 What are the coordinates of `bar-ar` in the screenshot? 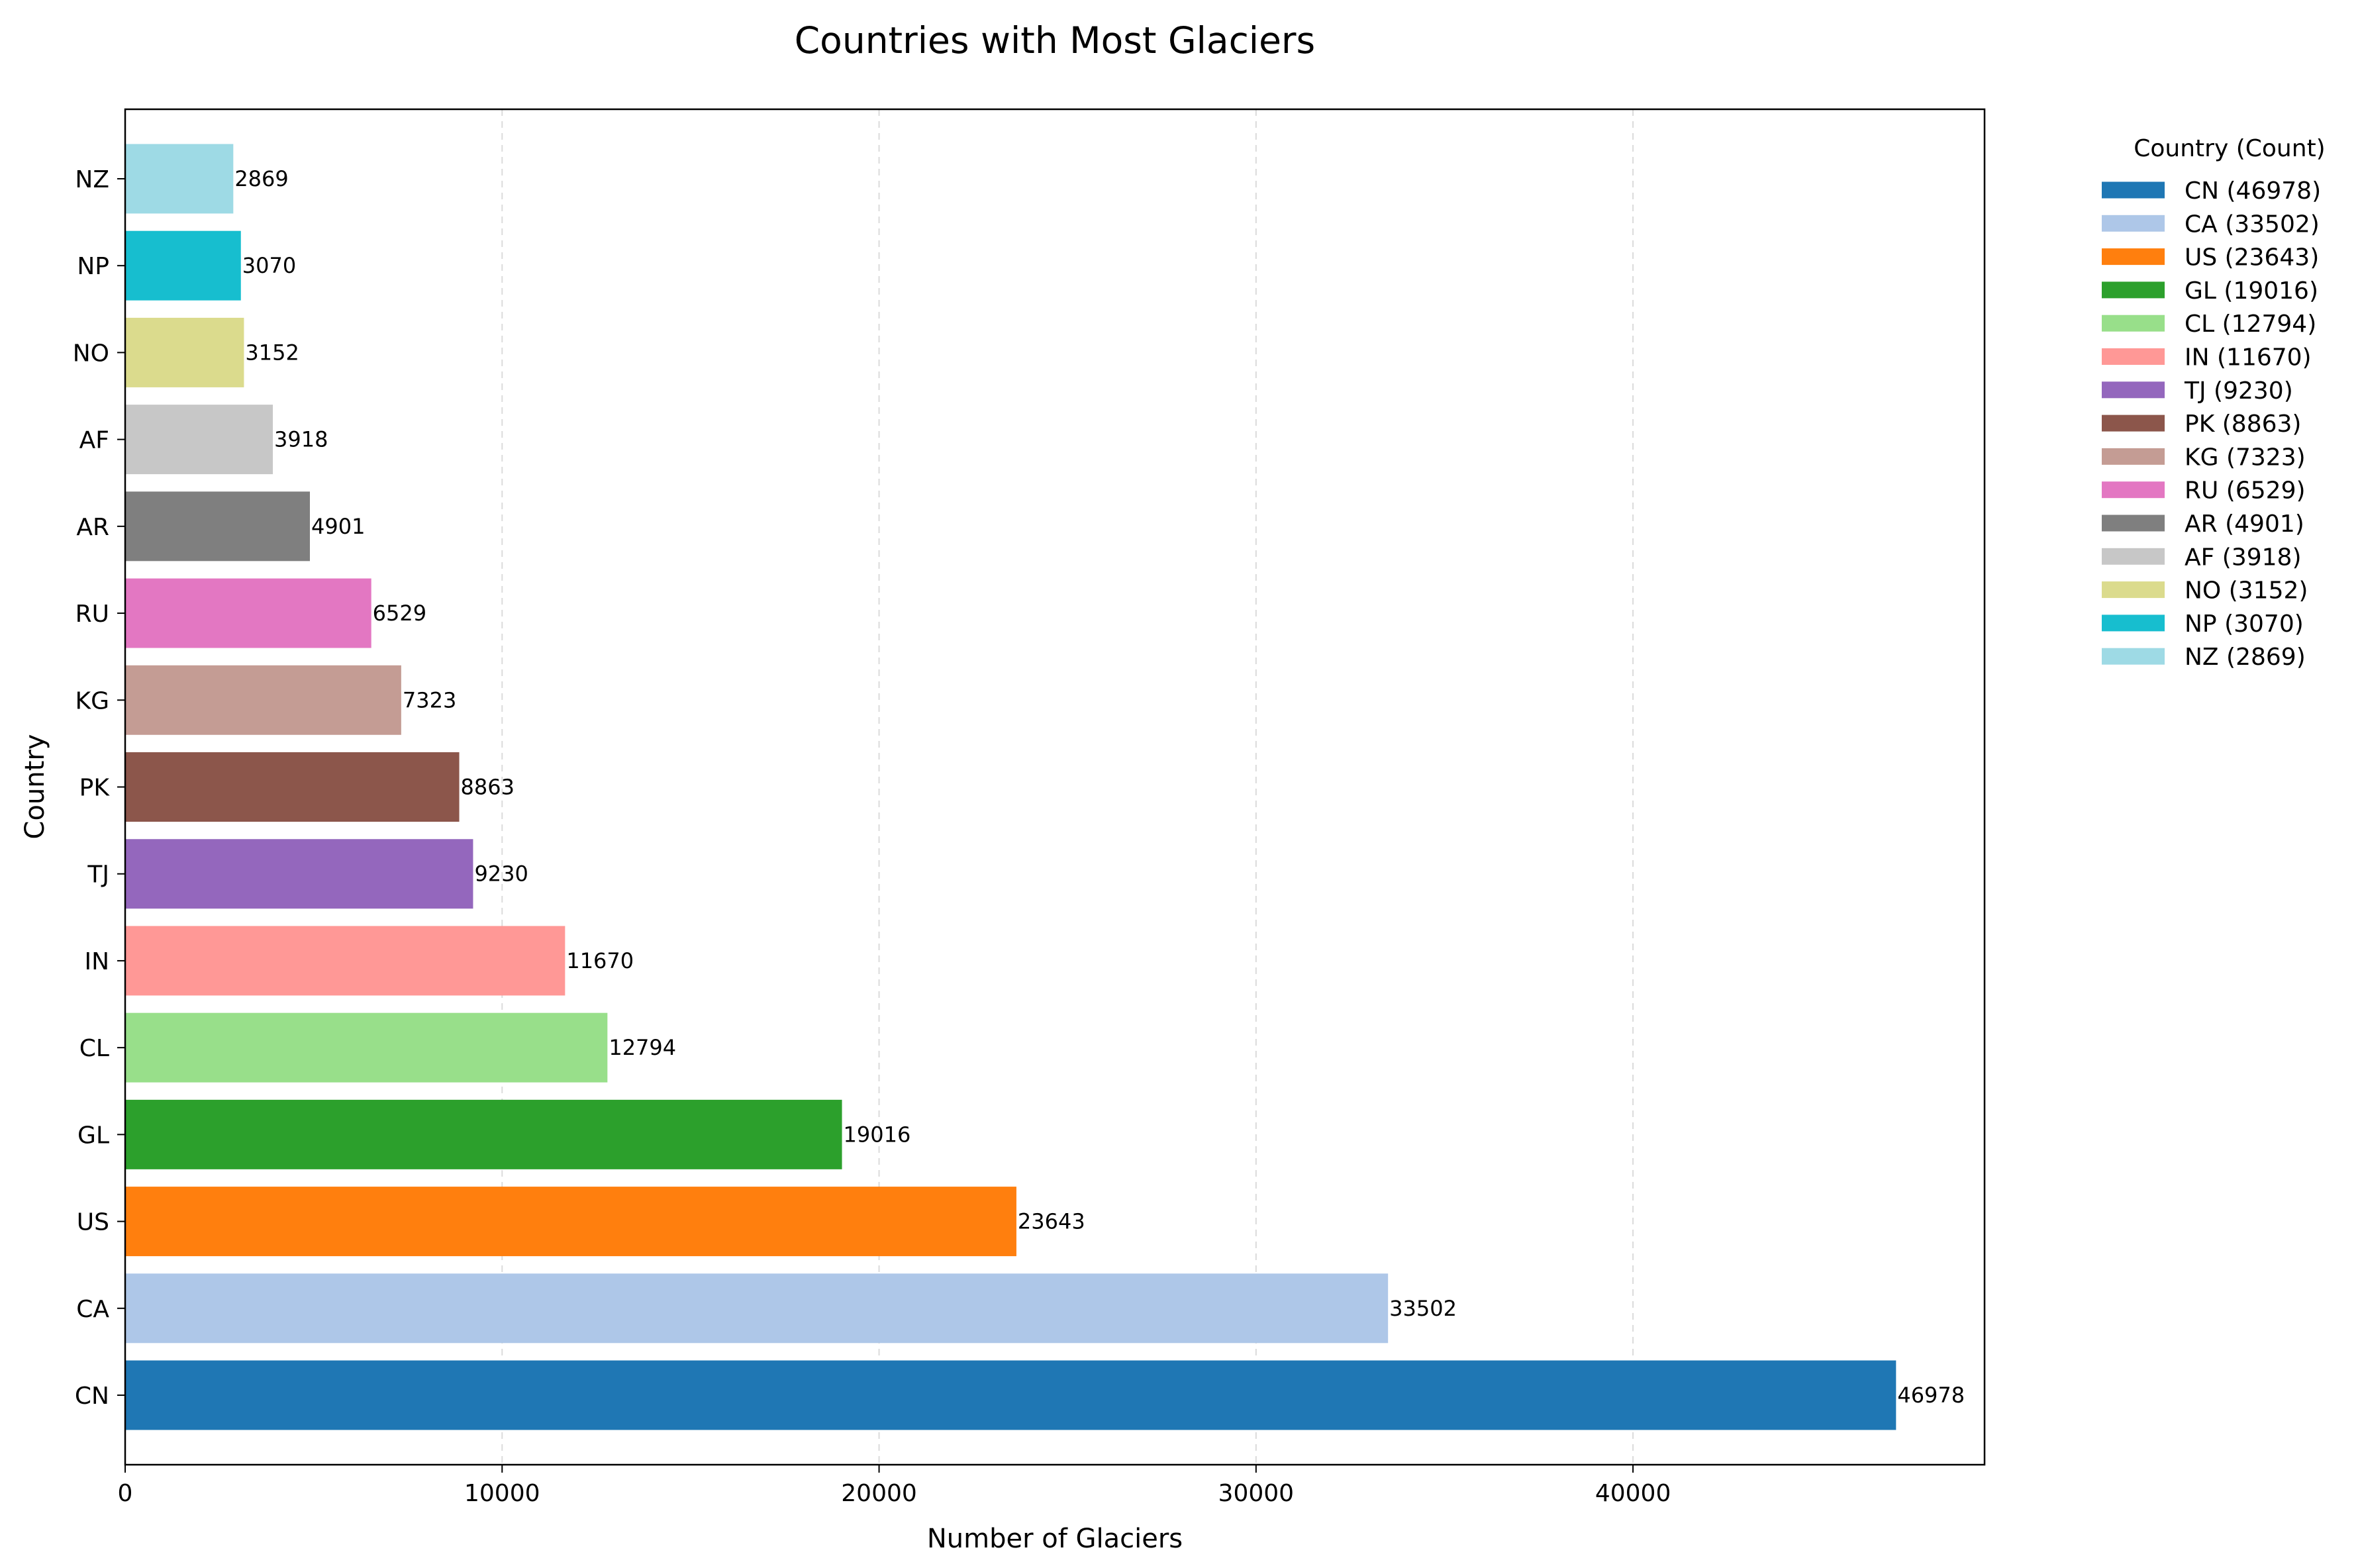 It's located at (218, 526).